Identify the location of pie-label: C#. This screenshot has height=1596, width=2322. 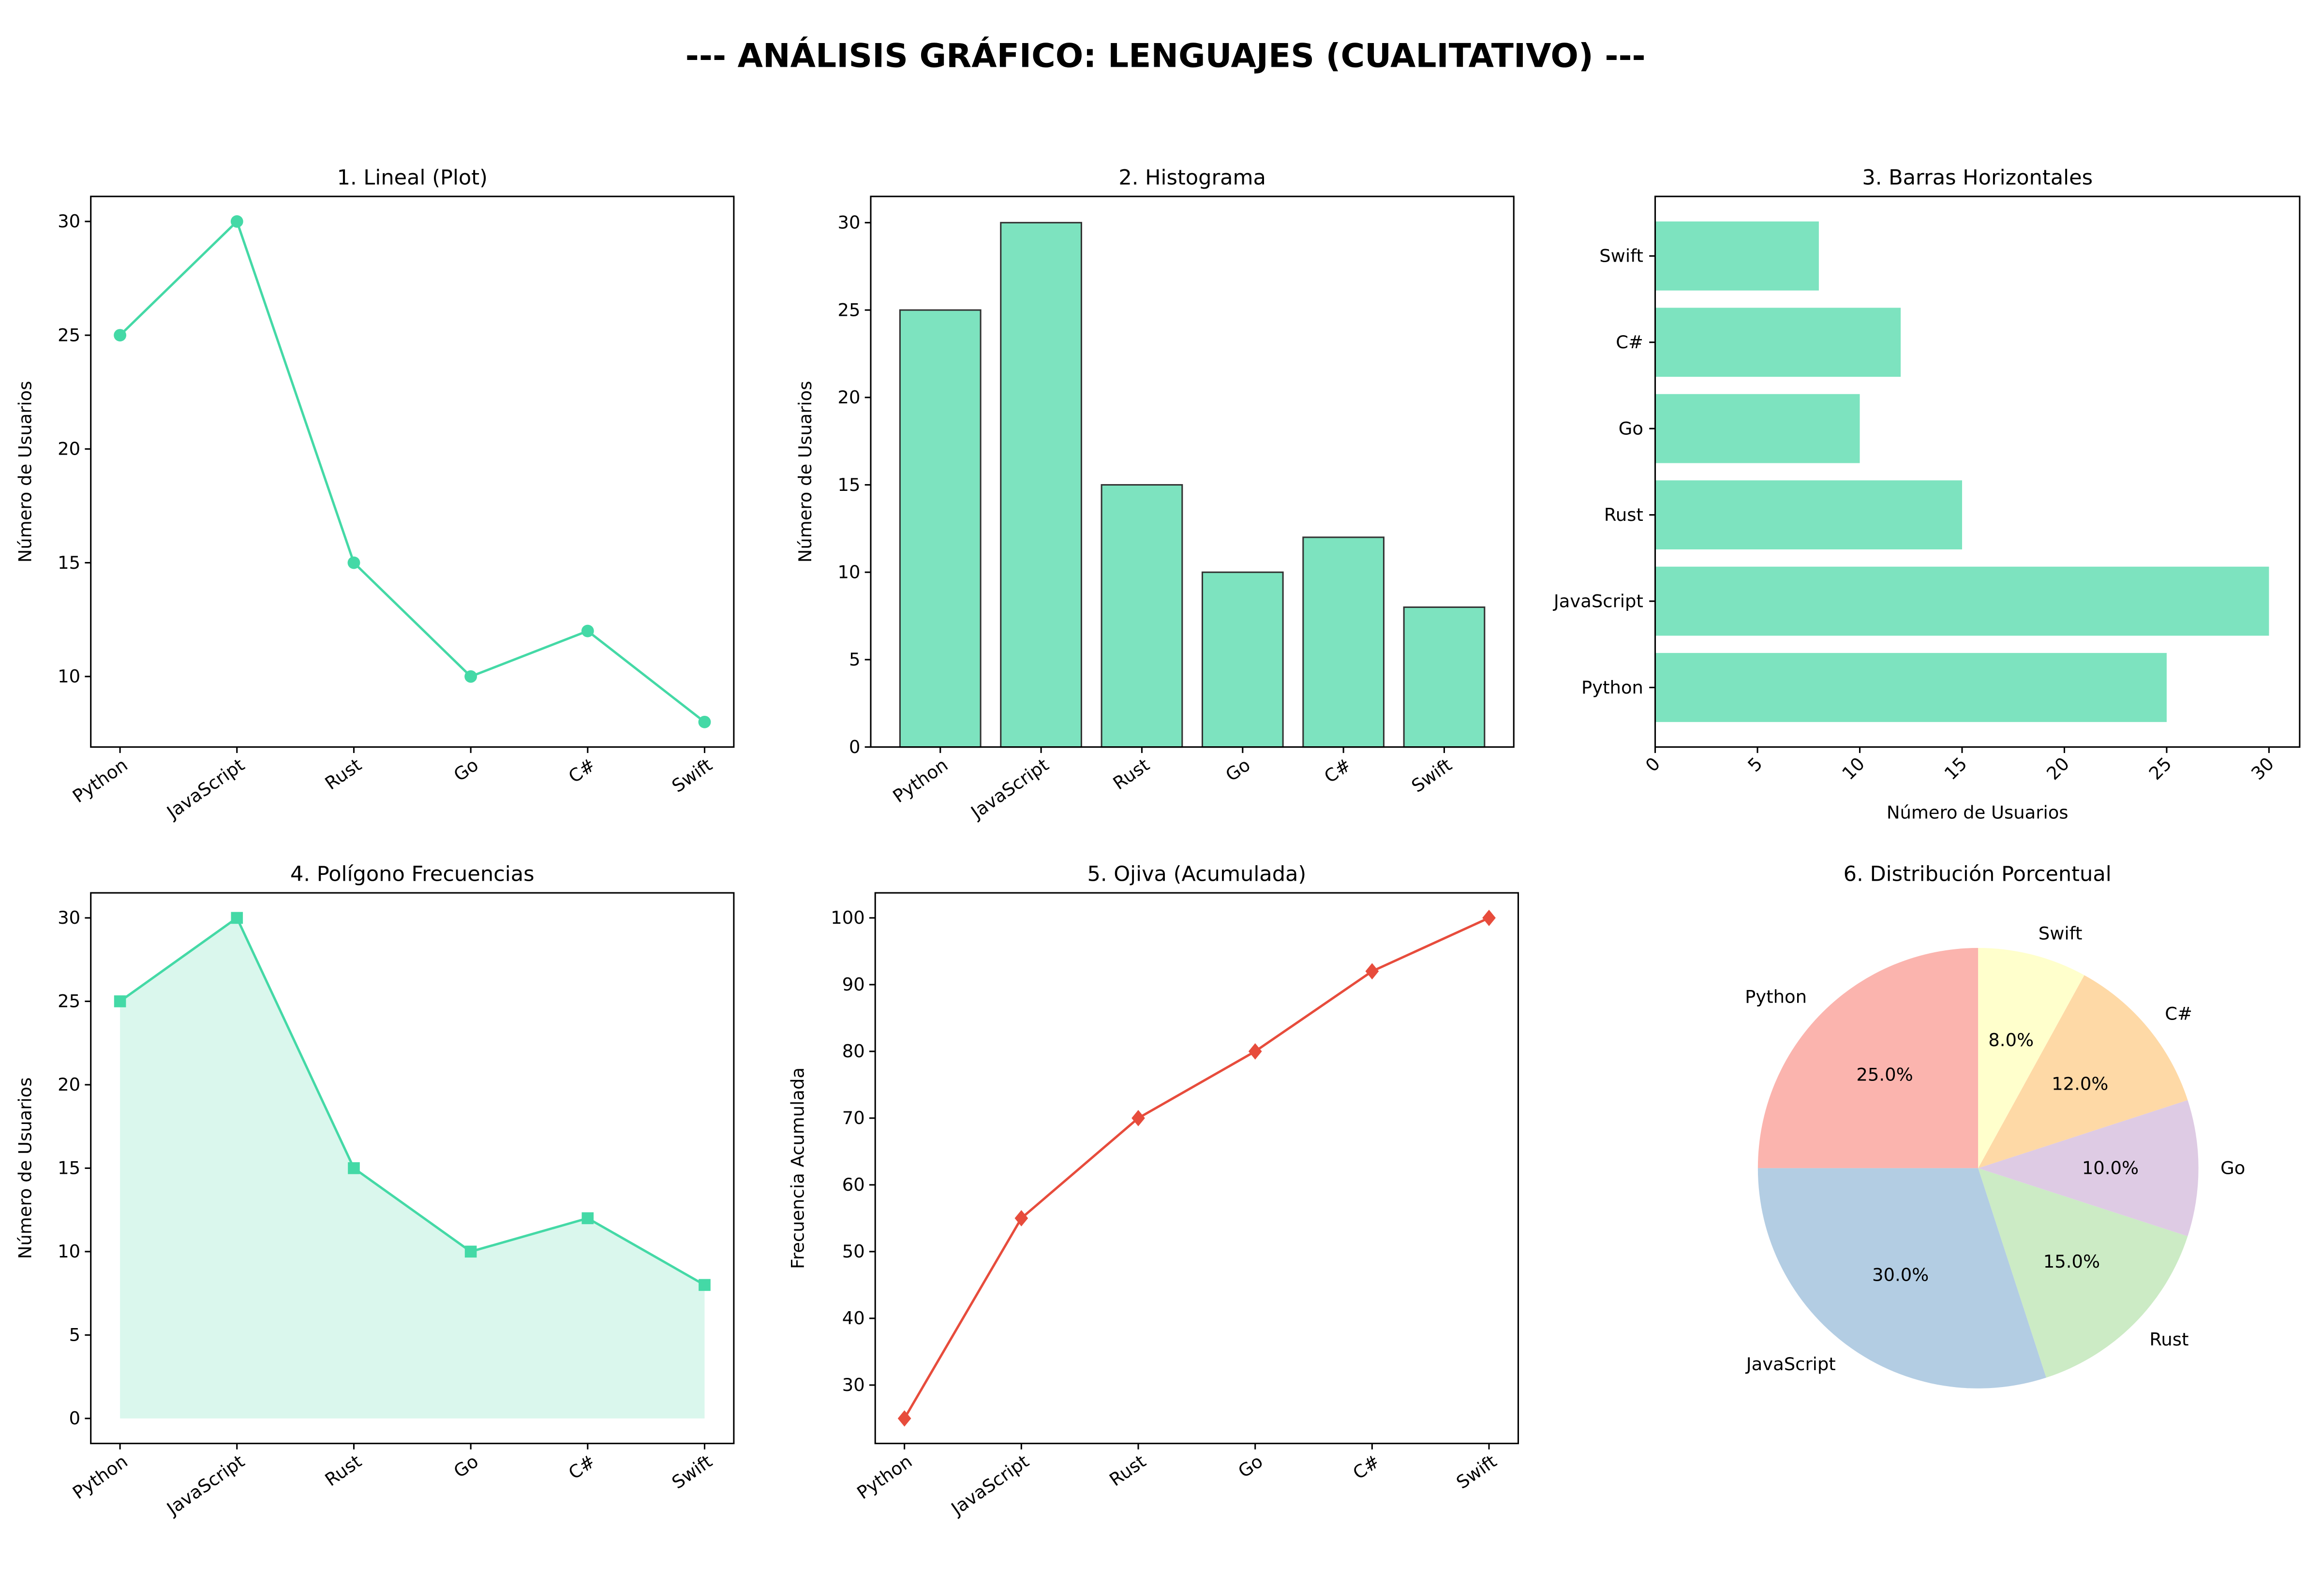
(2178, 1013).